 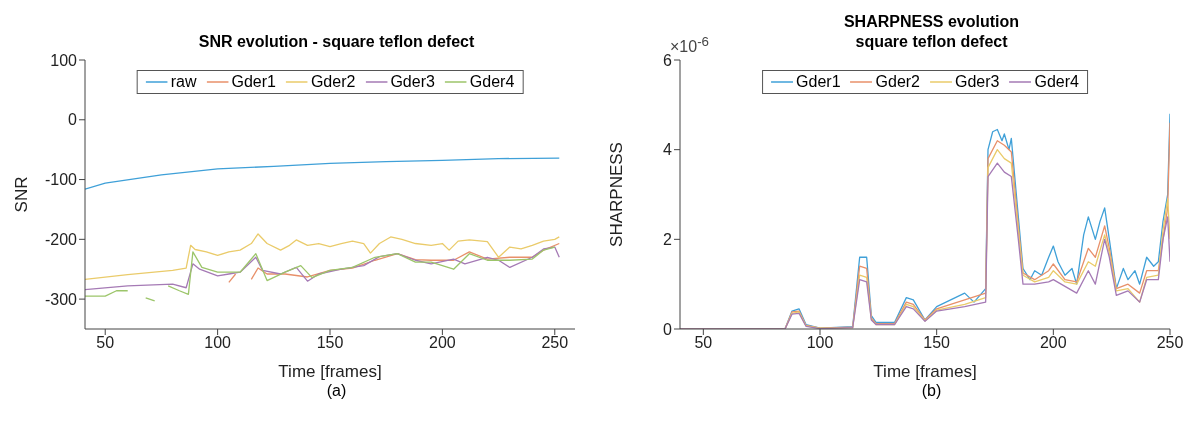 I want to click on y-tick-label: 6, so click(x=668, y=60).